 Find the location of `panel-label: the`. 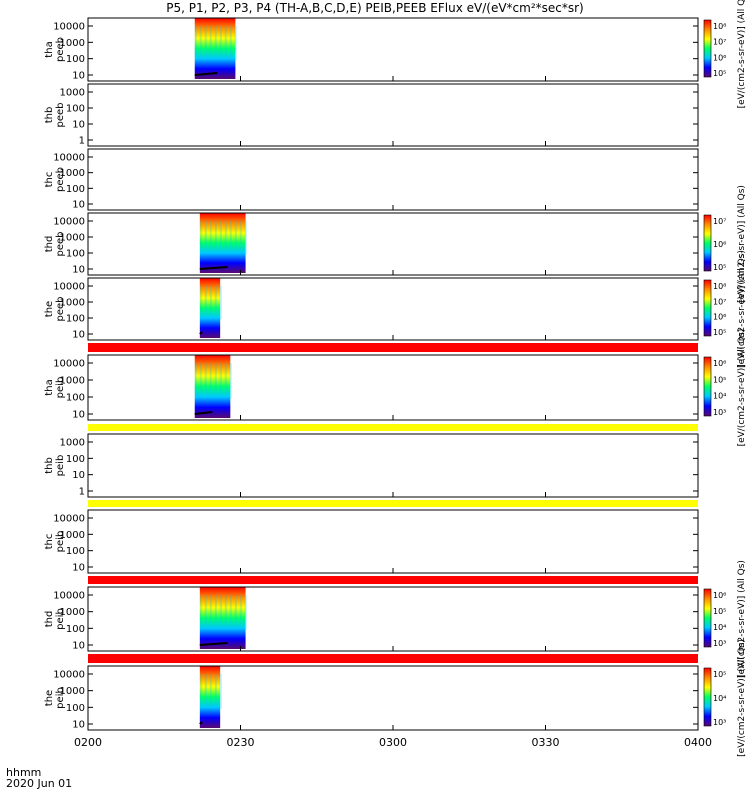

panel-label: the is located at coordinates (49, 309).